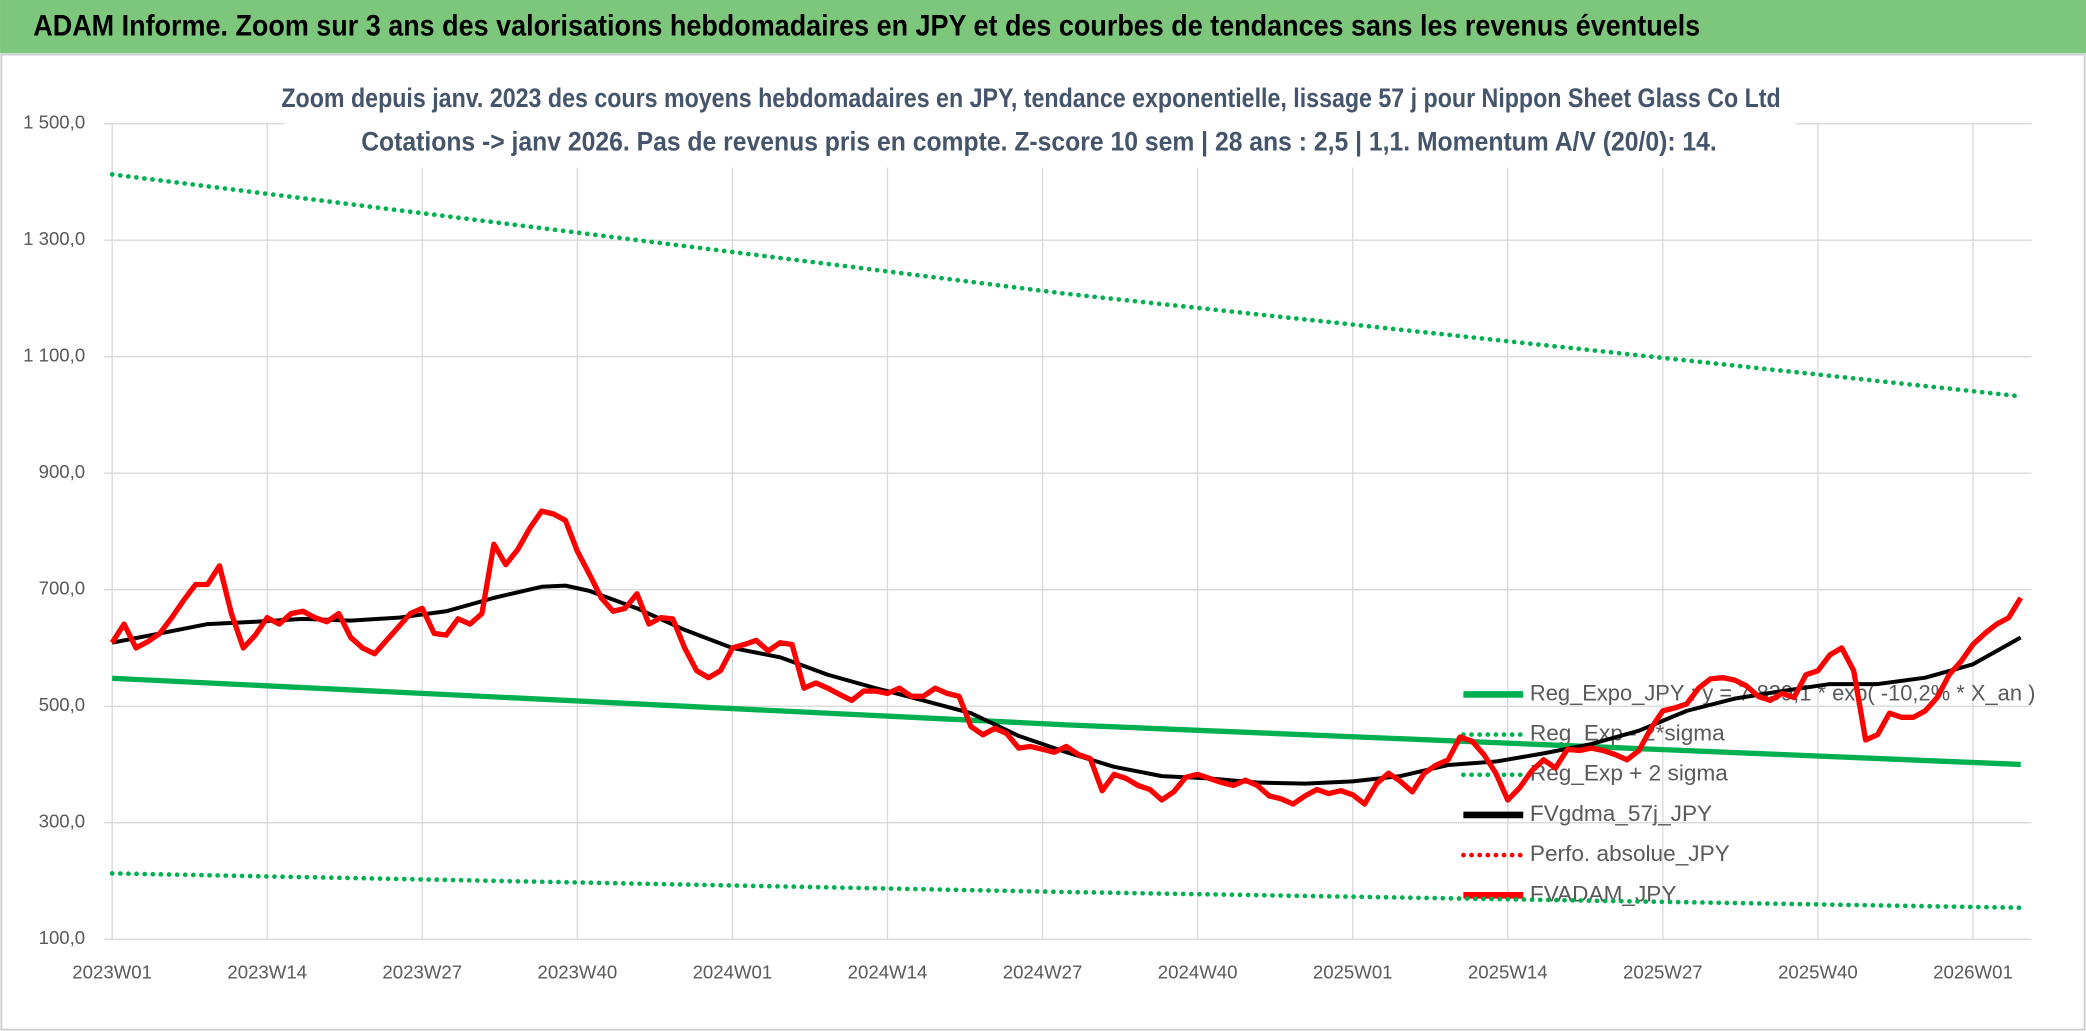 The height and width of the screenshot is (1031, 2086). I want to click on x-tick-label: 2026W01, so click(1973, 972).